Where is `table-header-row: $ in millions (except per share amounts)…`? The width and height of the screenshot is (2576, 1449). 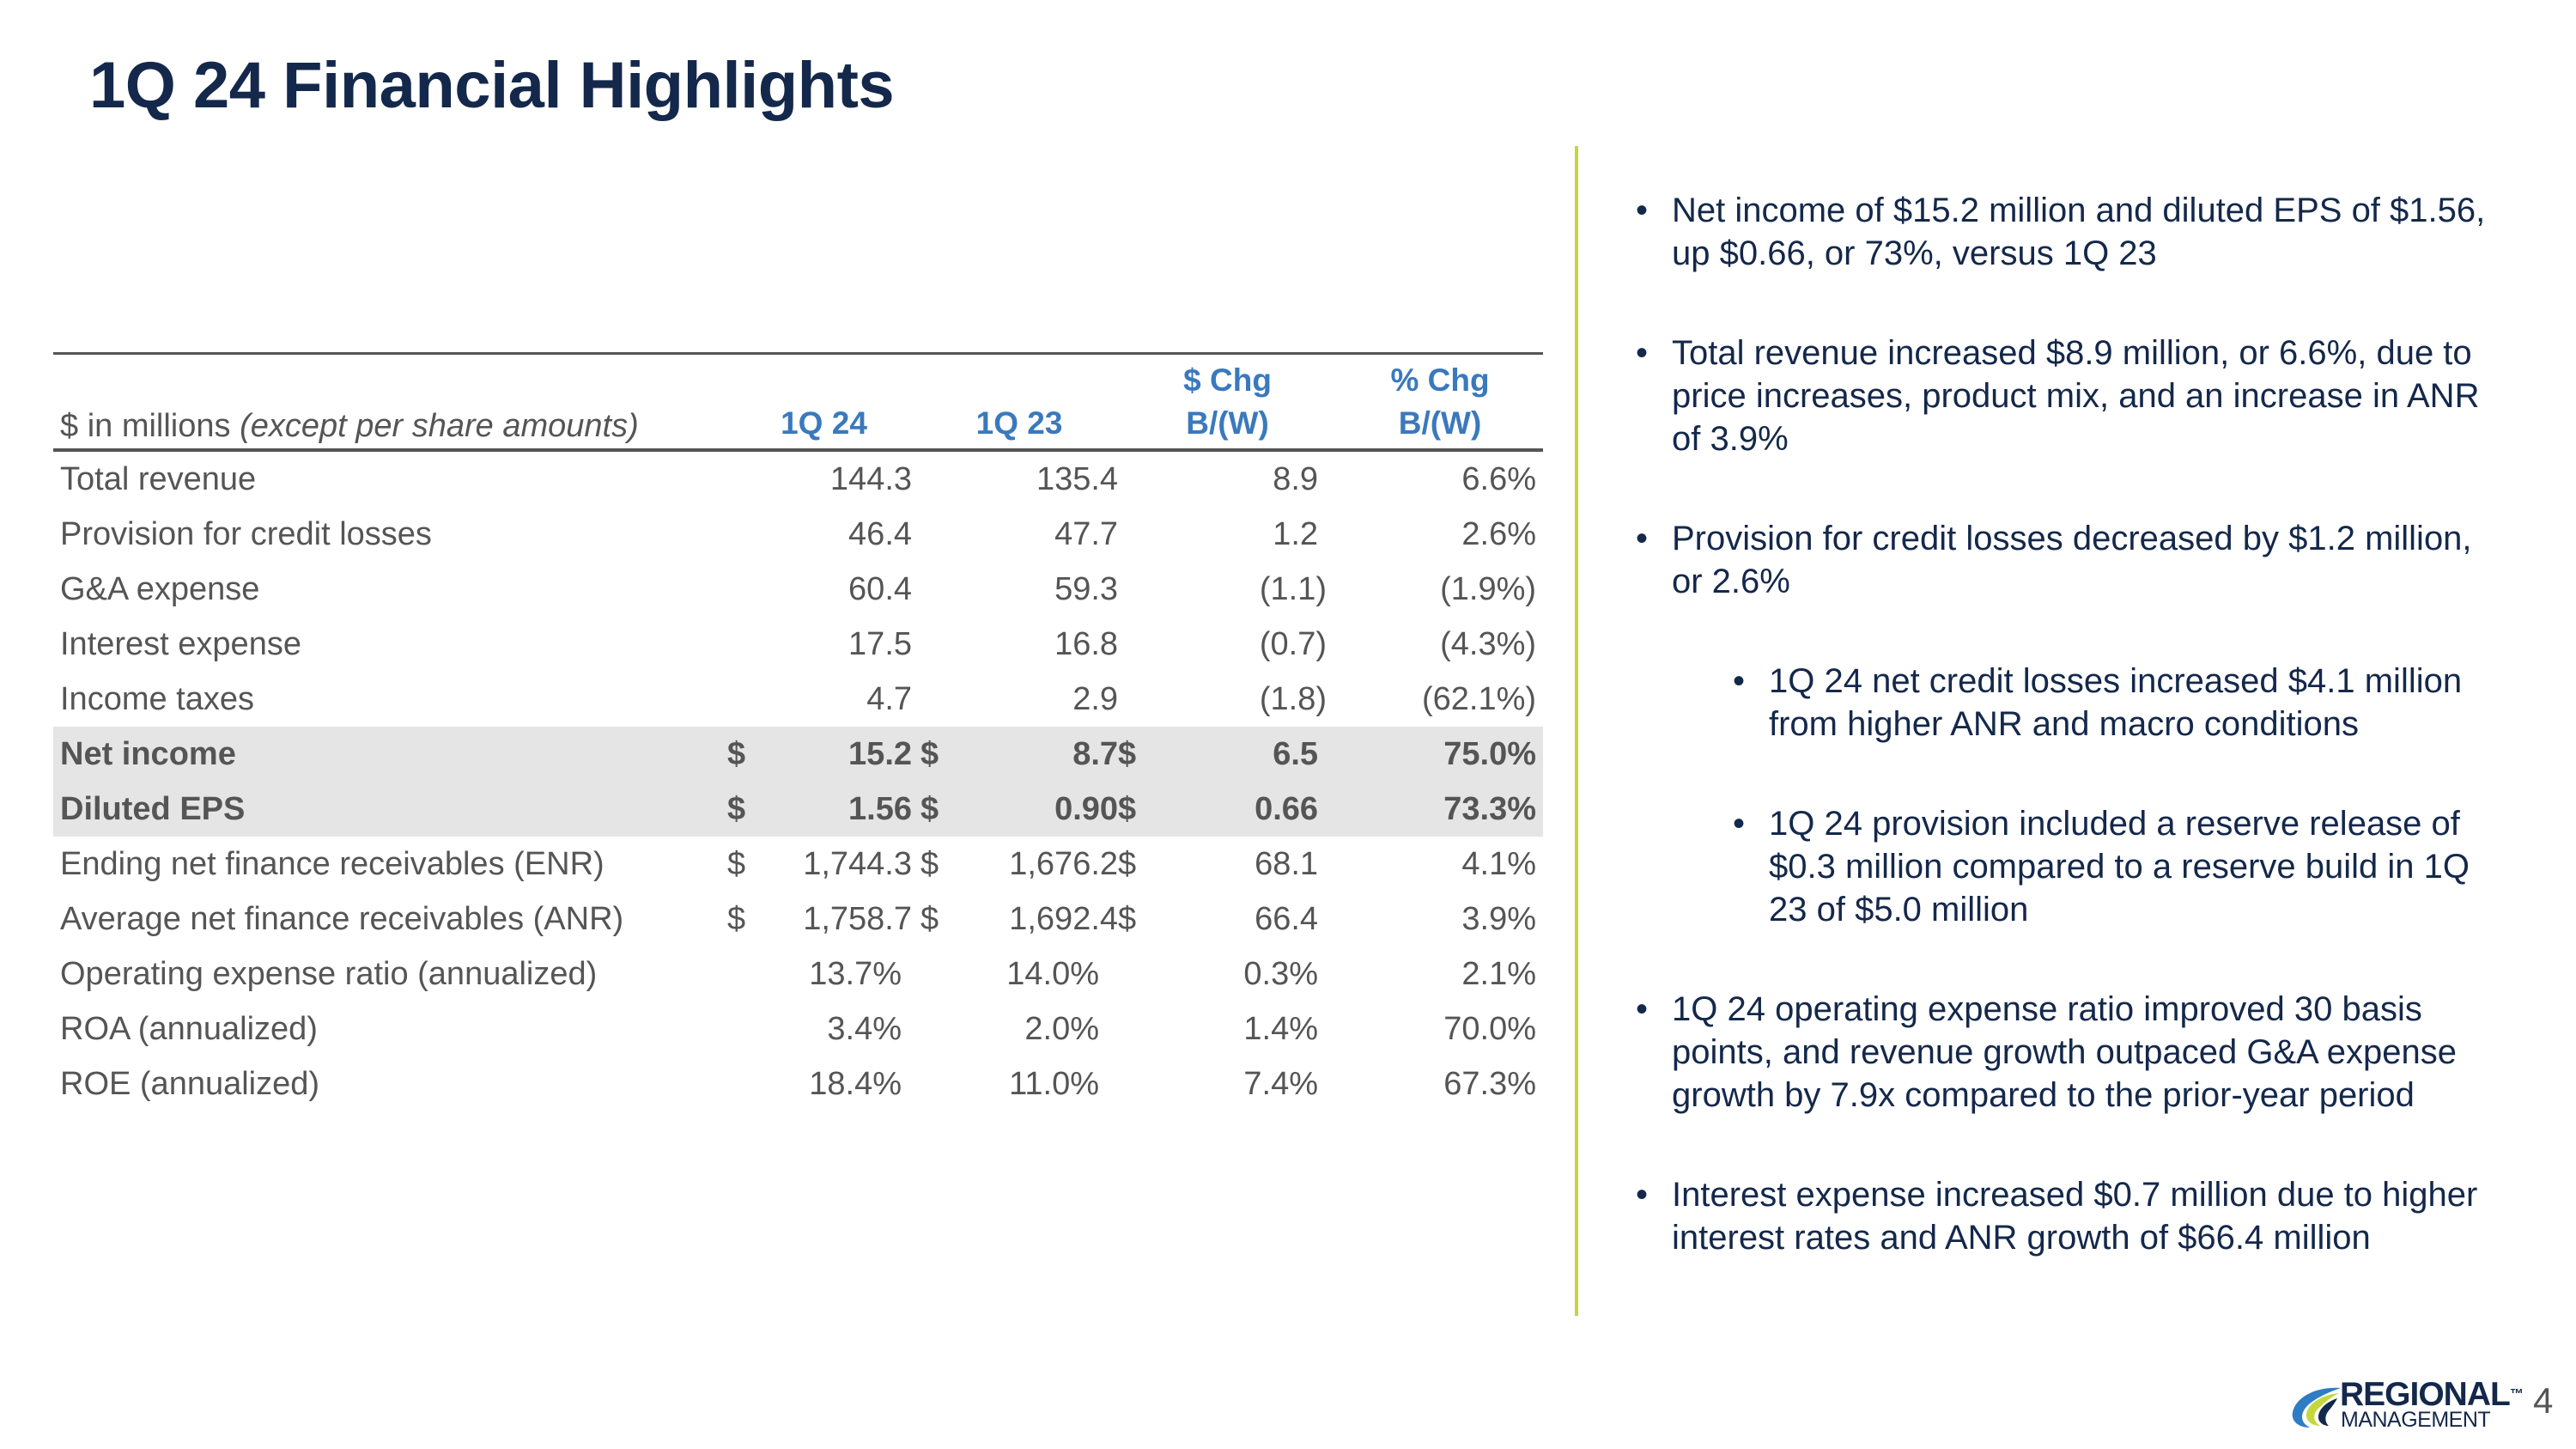
table-header-row: $ in millions (except per share amounts)… is located at coordinates (799, 402).